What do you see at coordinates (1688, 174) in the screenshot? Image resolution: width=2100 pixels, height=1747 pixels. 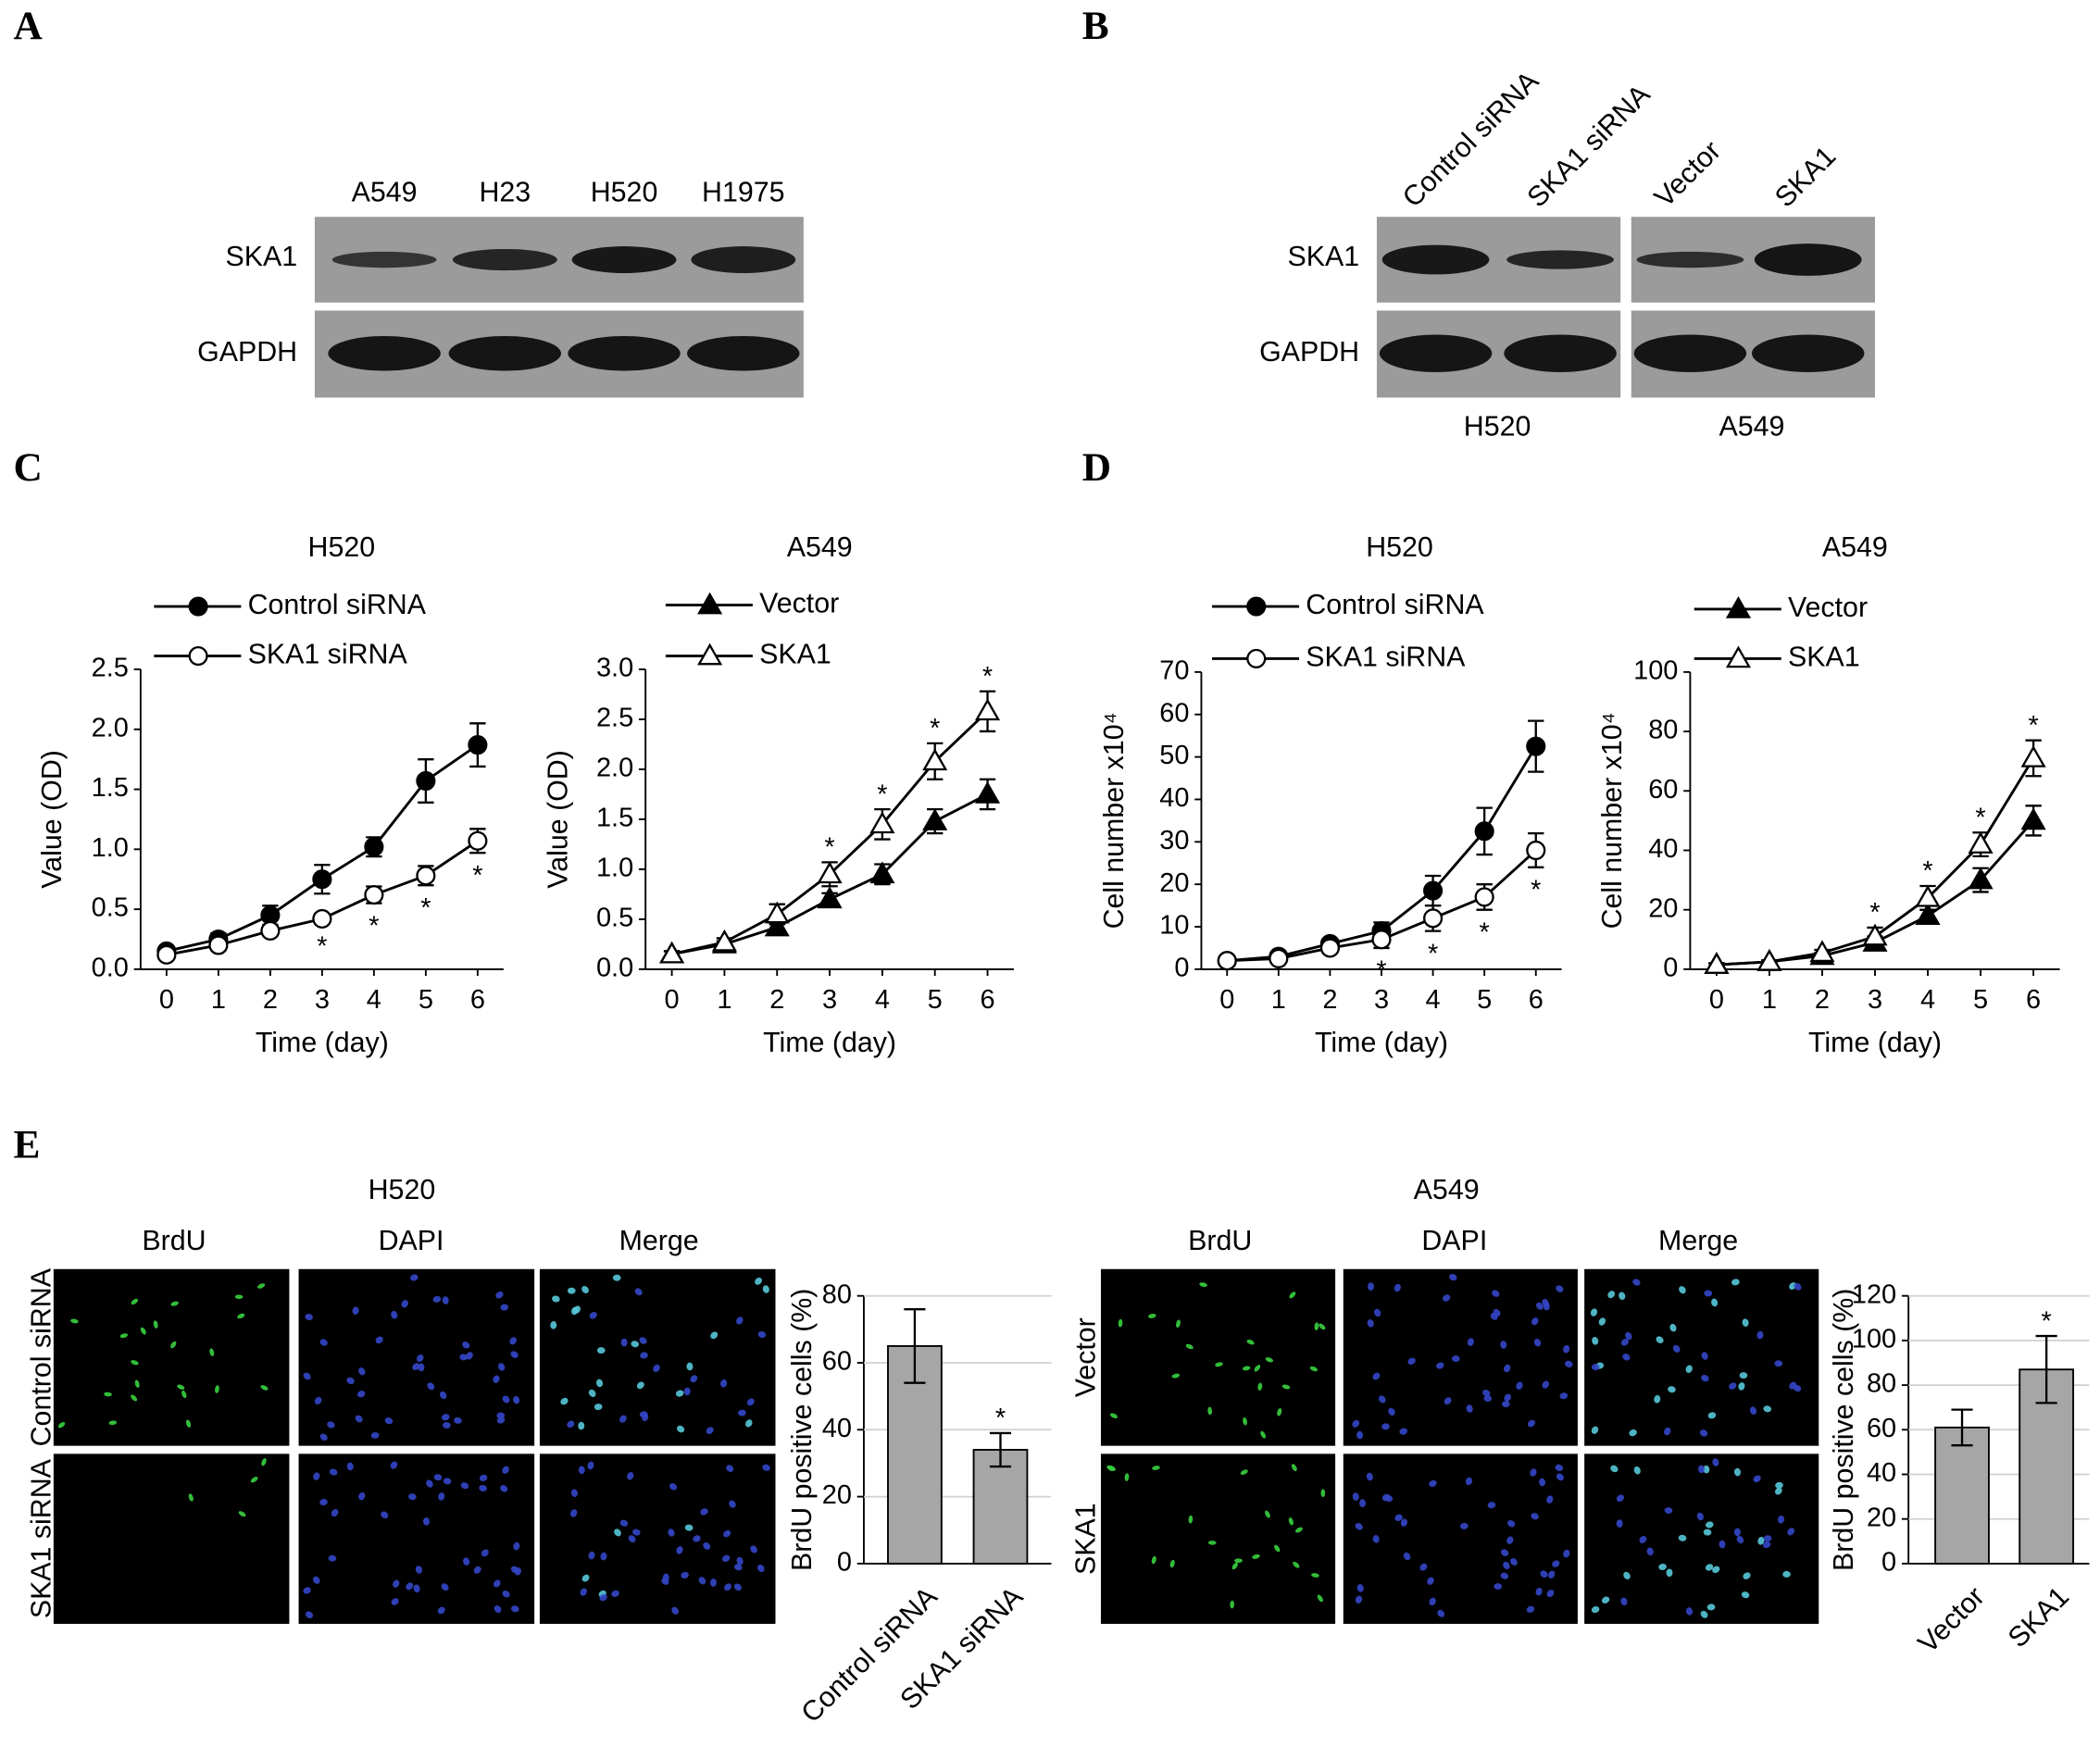 I see `lane-label: Vector` at bounding box center [1688, 174].